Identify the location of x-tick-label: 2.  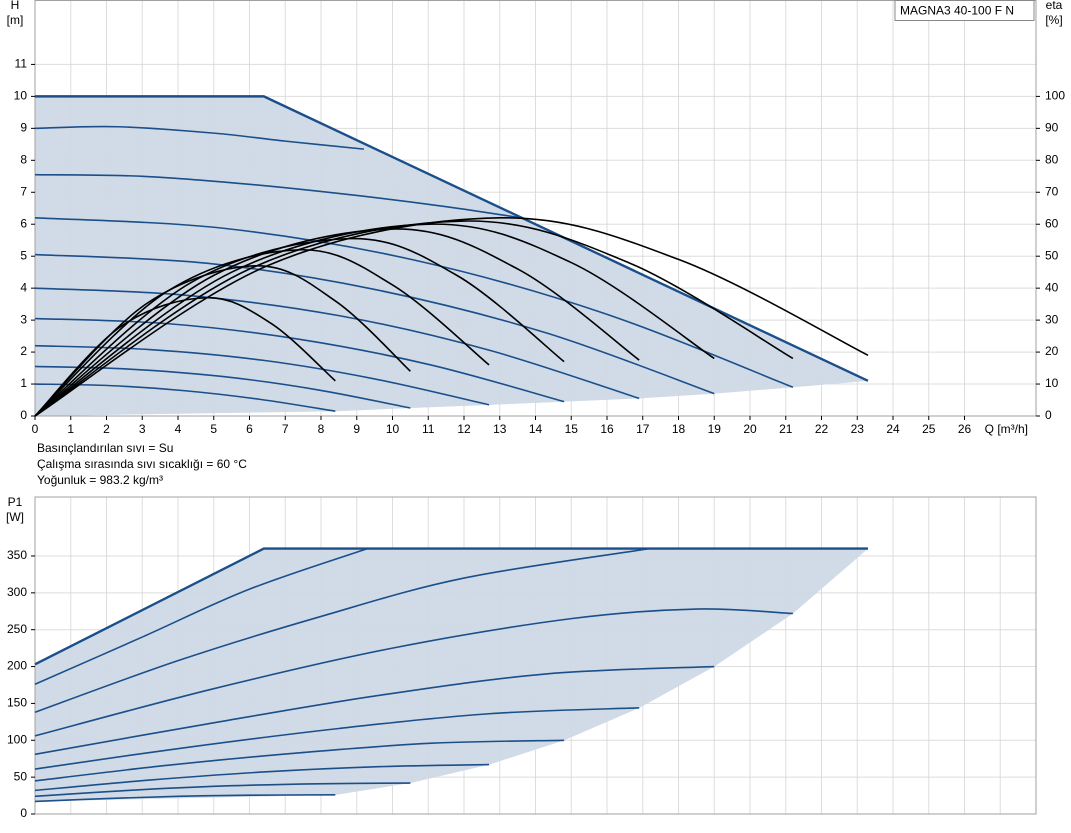
(106, 429).